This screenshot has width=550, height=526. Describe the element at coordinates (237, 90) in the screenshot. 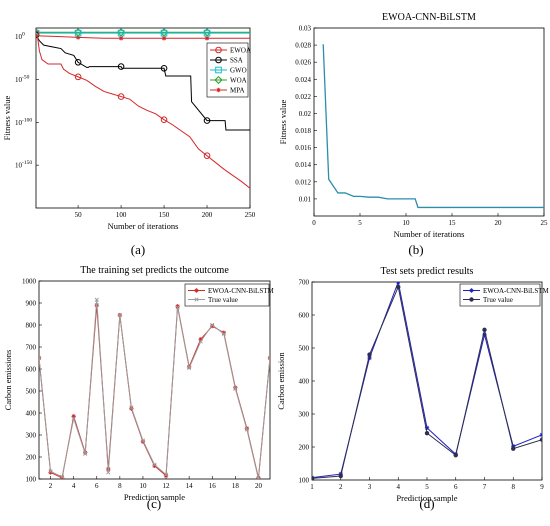

I see `legend-label: MPA` at that location.